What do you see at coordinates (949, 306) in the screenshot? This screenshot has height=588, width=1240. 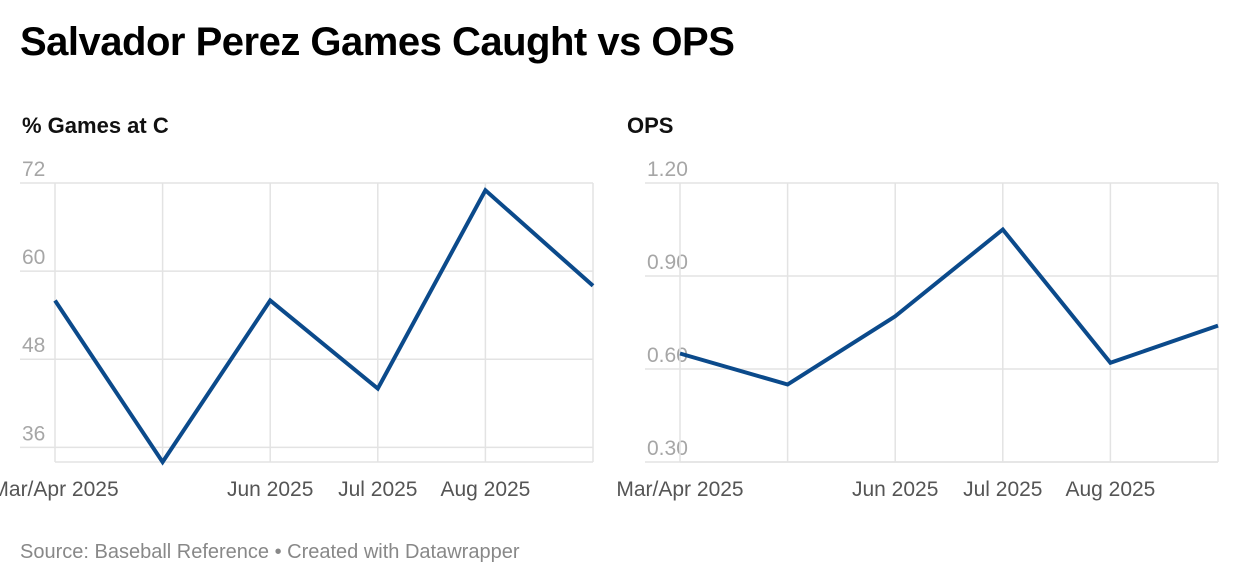 I see `series-line` at bounding box center [949, 306].